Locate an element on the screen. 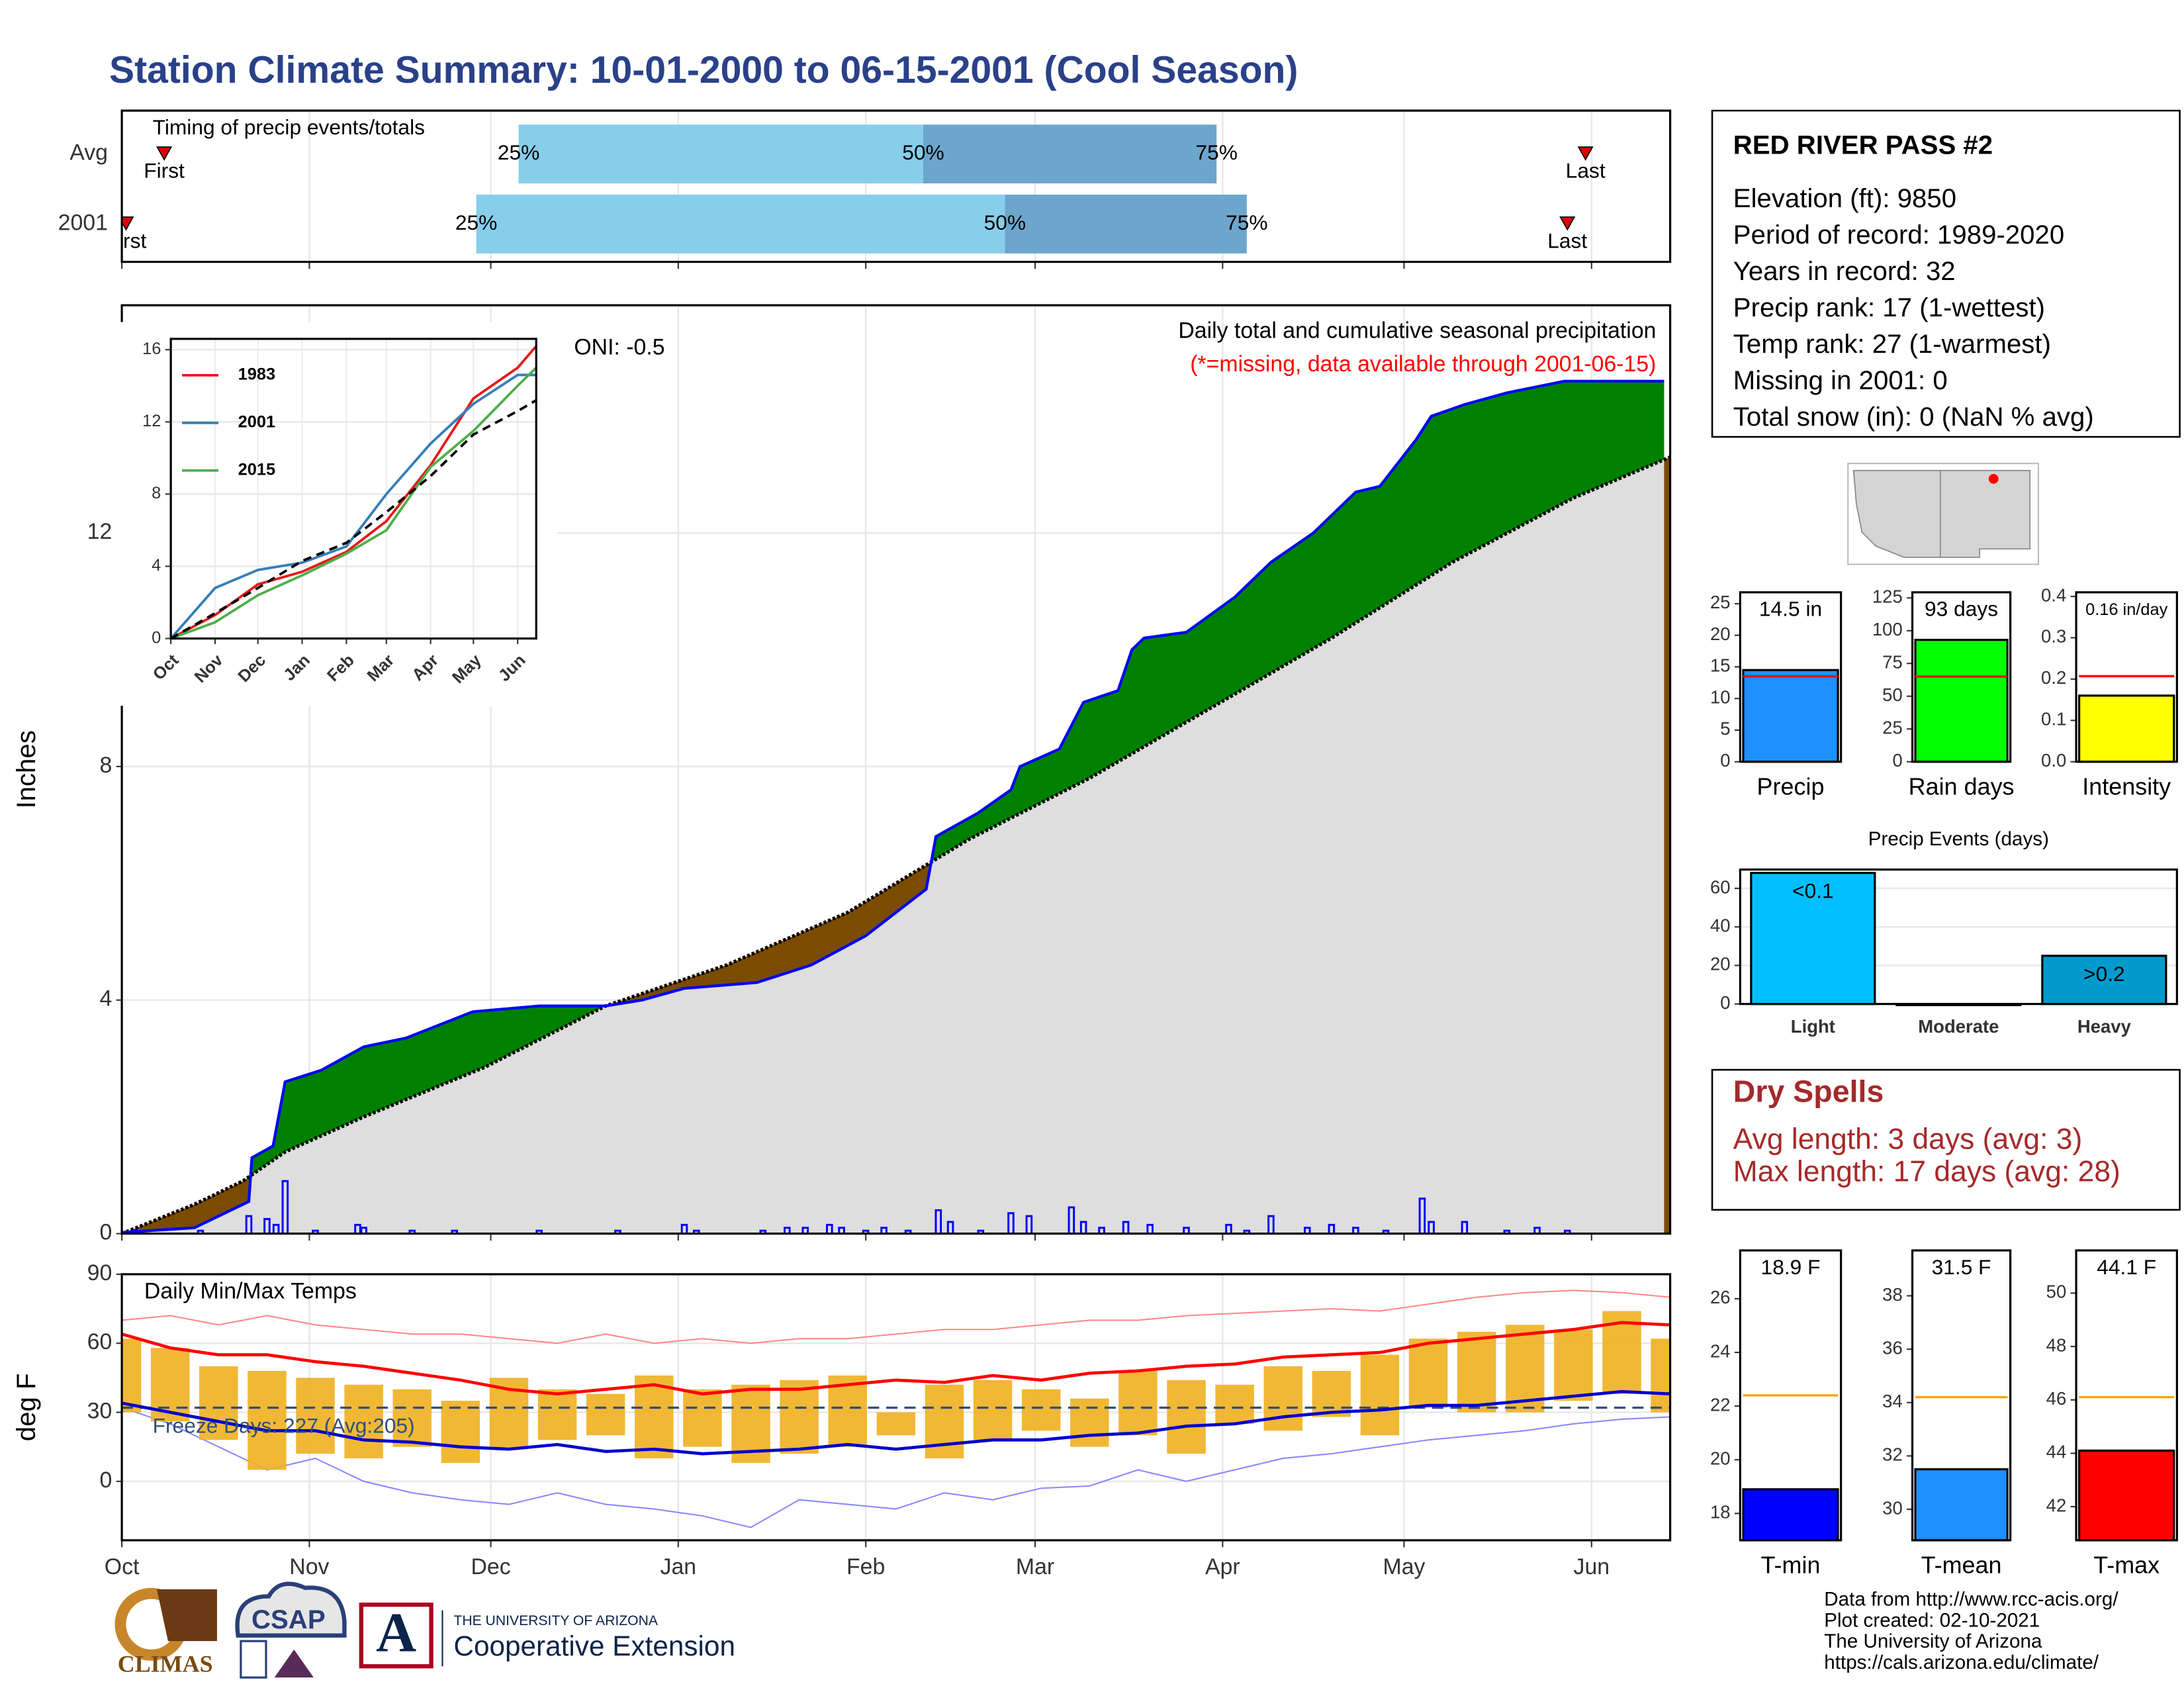 This screenshot has height=1688, width=2184. dry-spell-box is located at coordinates (1946, 1139).